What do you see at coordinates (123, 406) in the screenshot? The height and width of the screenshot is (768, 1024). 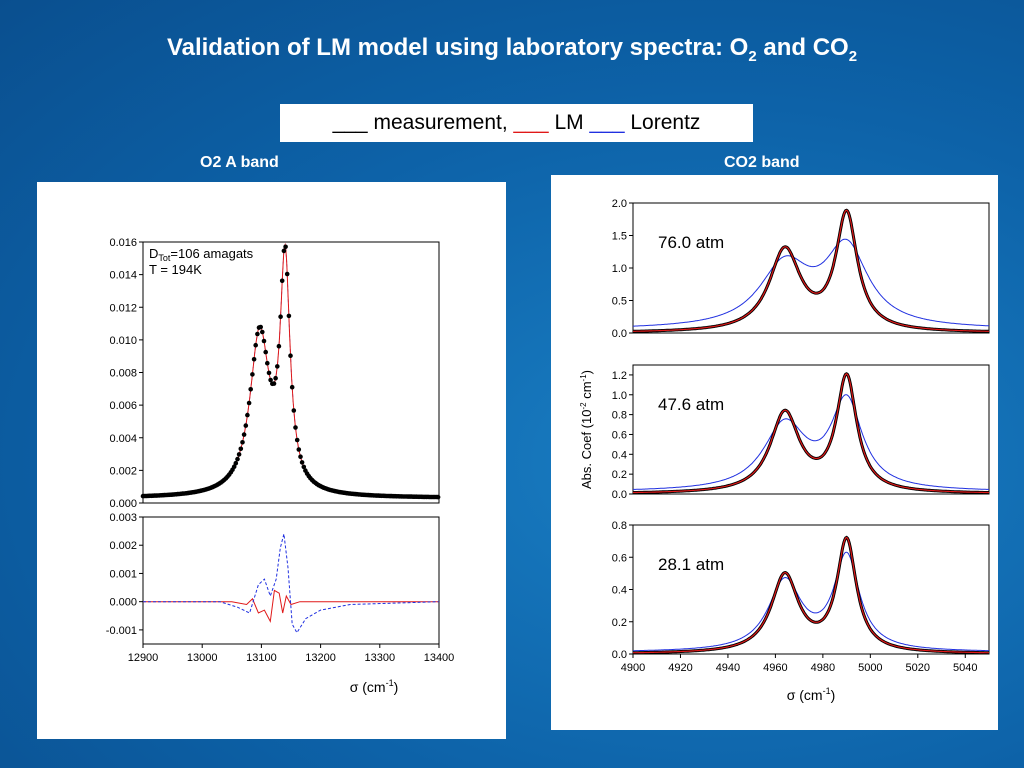 I see `o2-top-ytick-label: 0.006` at bounding box center [123, 406].